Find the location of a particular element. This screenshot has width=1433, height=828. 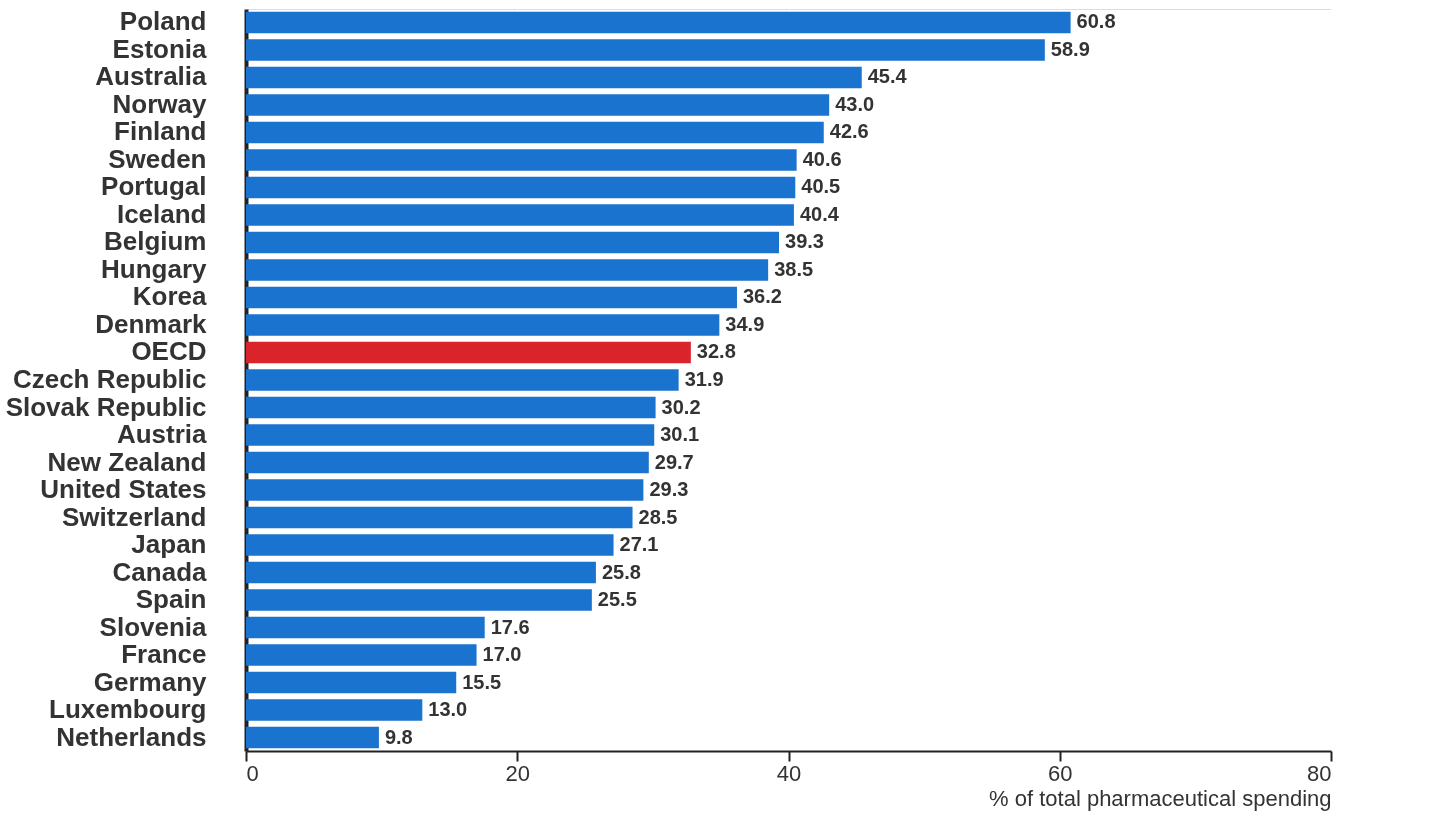

data-label: 17.0 is located at coordinates (502, 654).